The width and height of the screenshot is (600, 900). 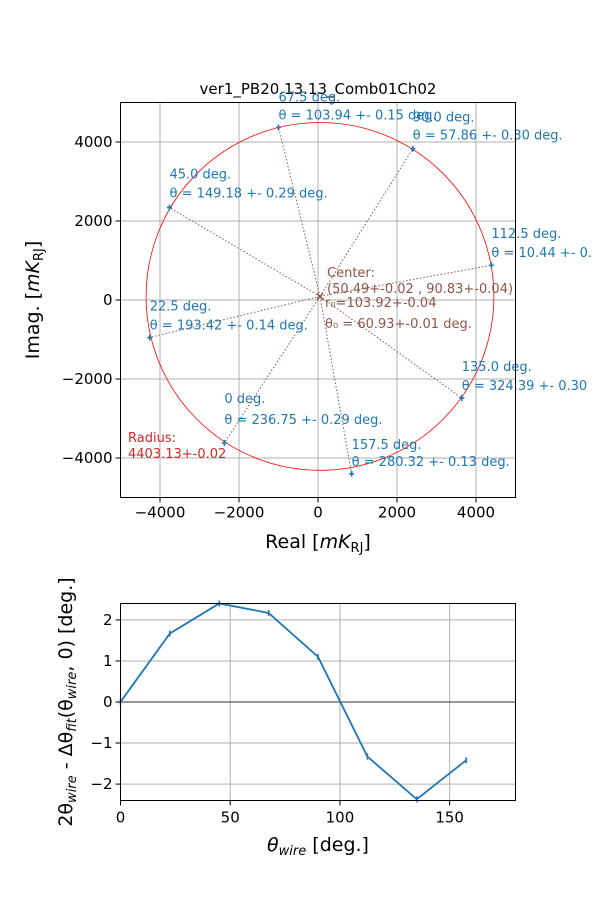 I want to click on center-line-3: r₀=103.92+-0.04, so click(x=380, y=303).